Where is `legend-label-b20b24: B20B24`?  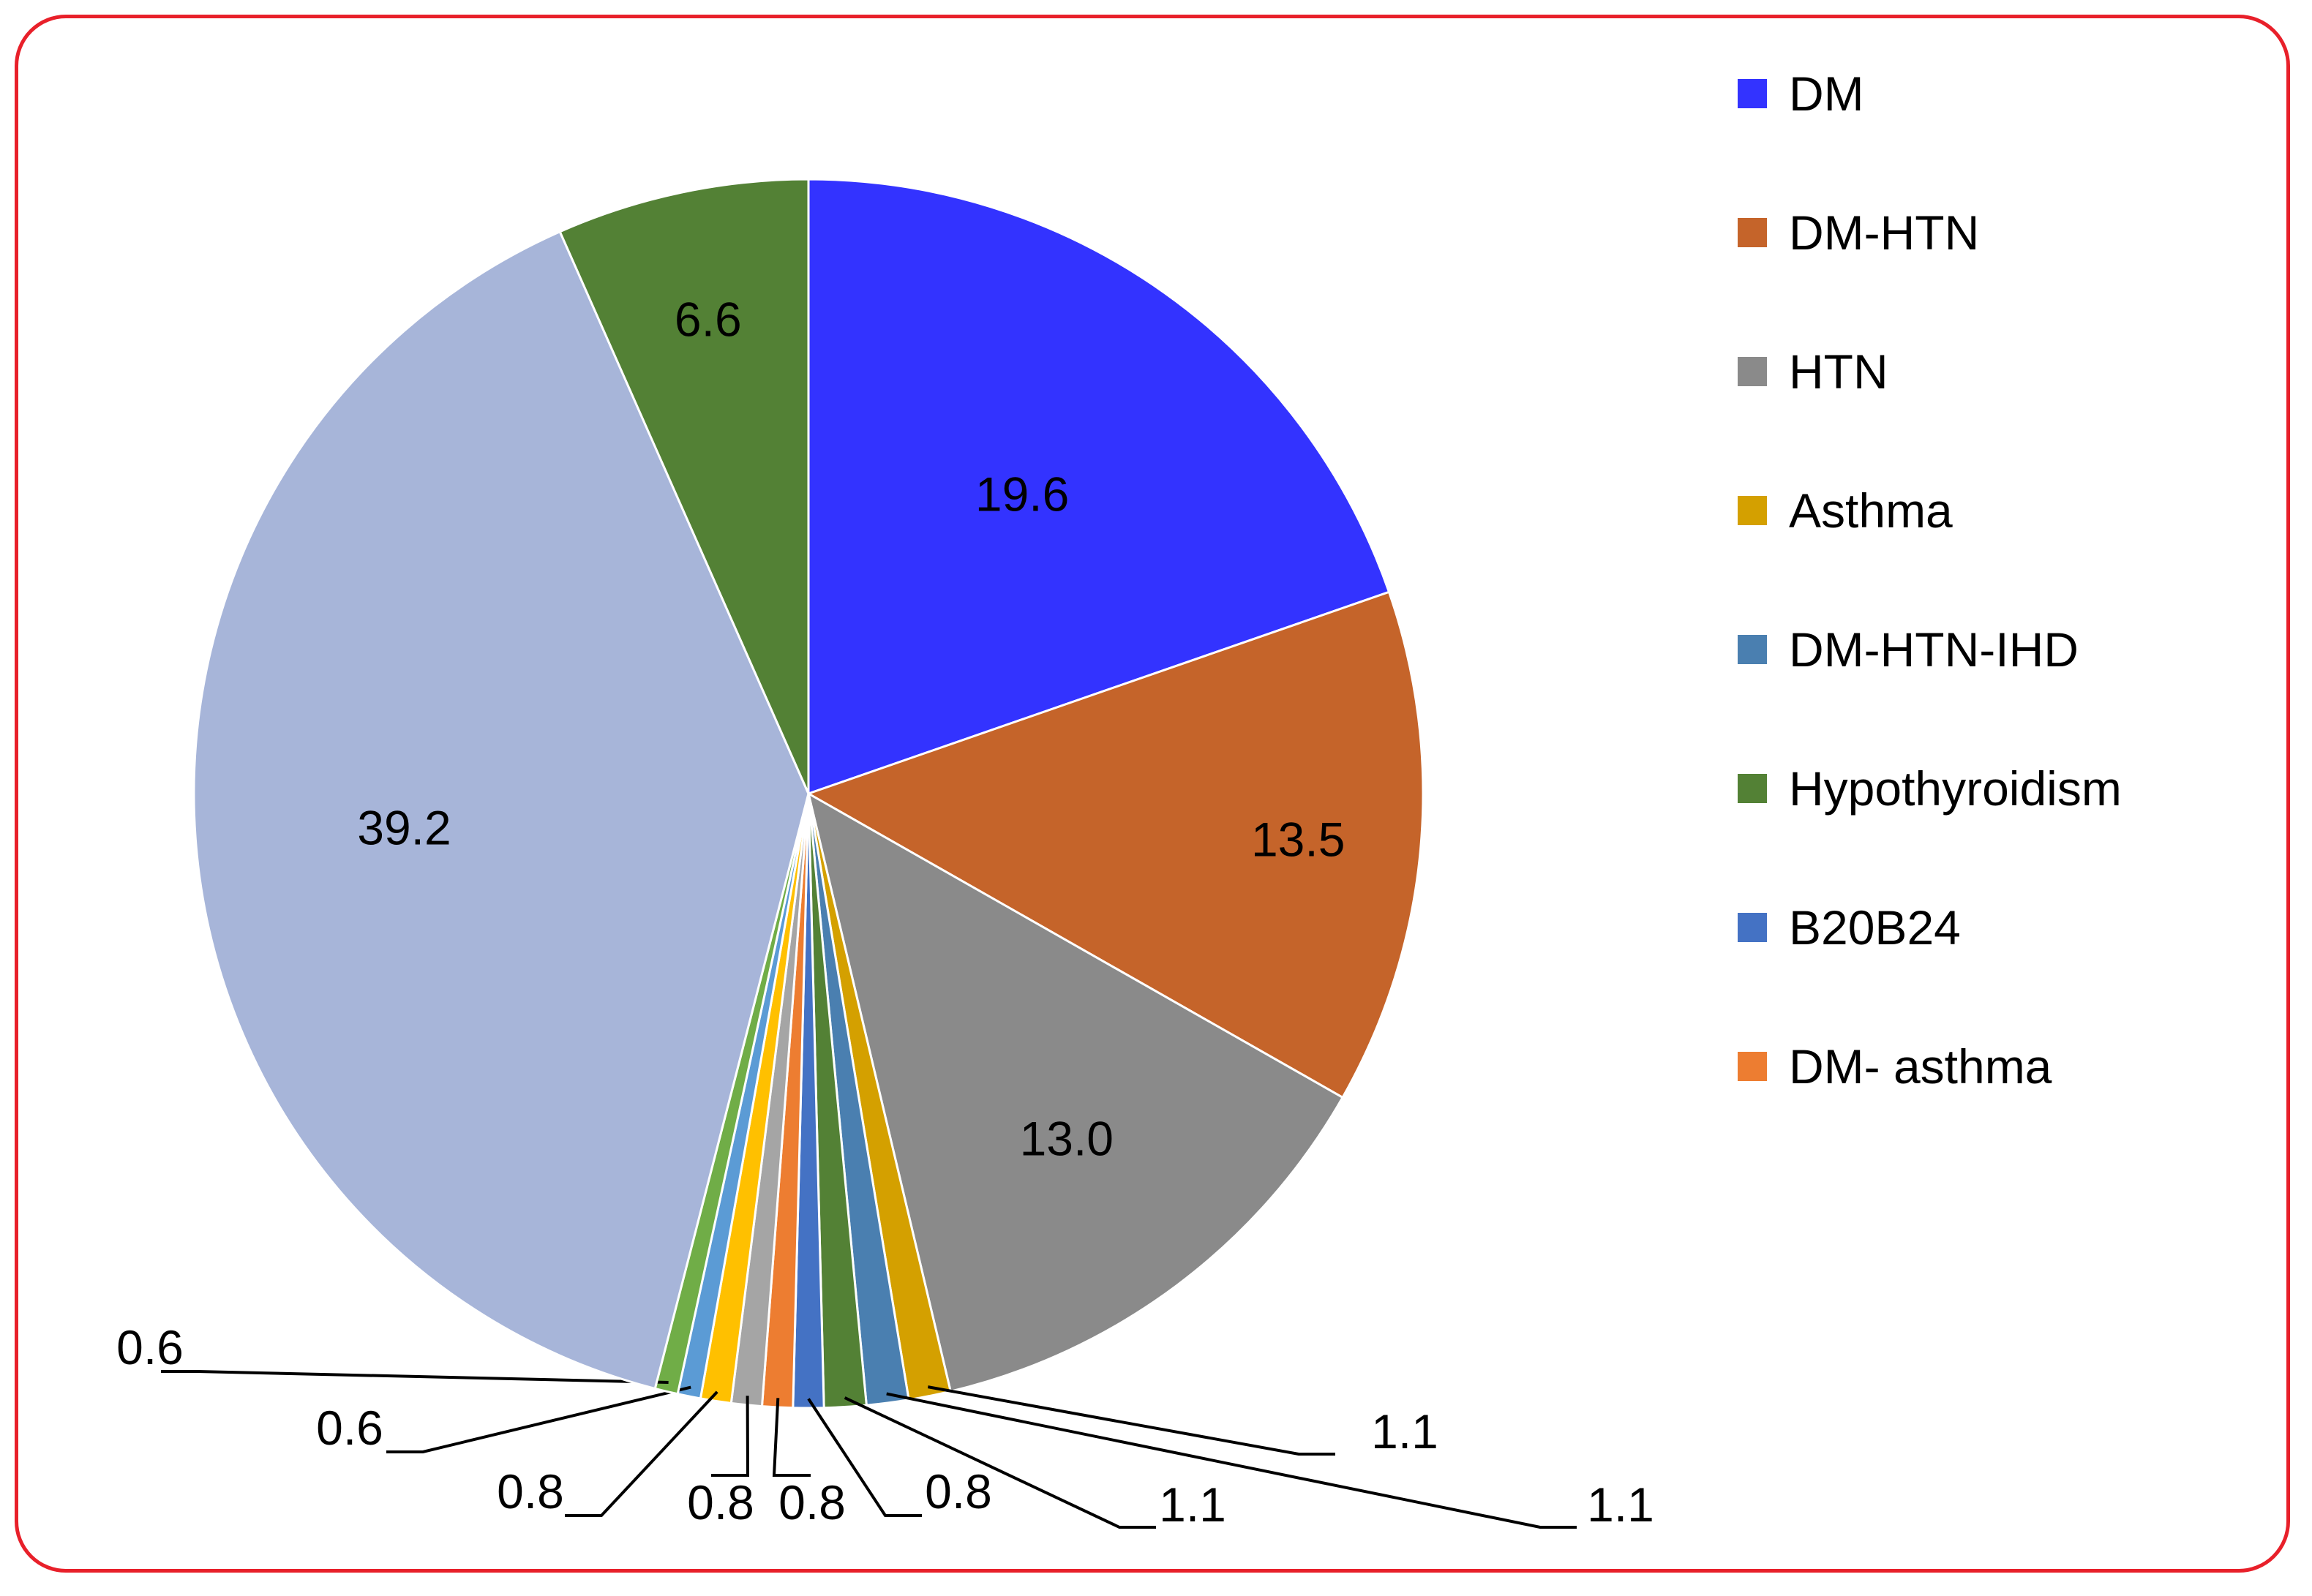 legend-label-b20b24: B20B24 is located at coordinates (1875, 927).